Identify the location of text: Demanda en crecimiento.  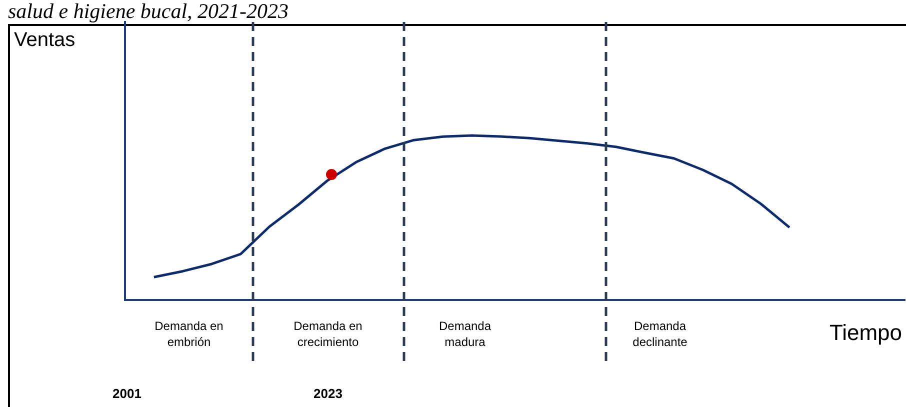
(328, 334).